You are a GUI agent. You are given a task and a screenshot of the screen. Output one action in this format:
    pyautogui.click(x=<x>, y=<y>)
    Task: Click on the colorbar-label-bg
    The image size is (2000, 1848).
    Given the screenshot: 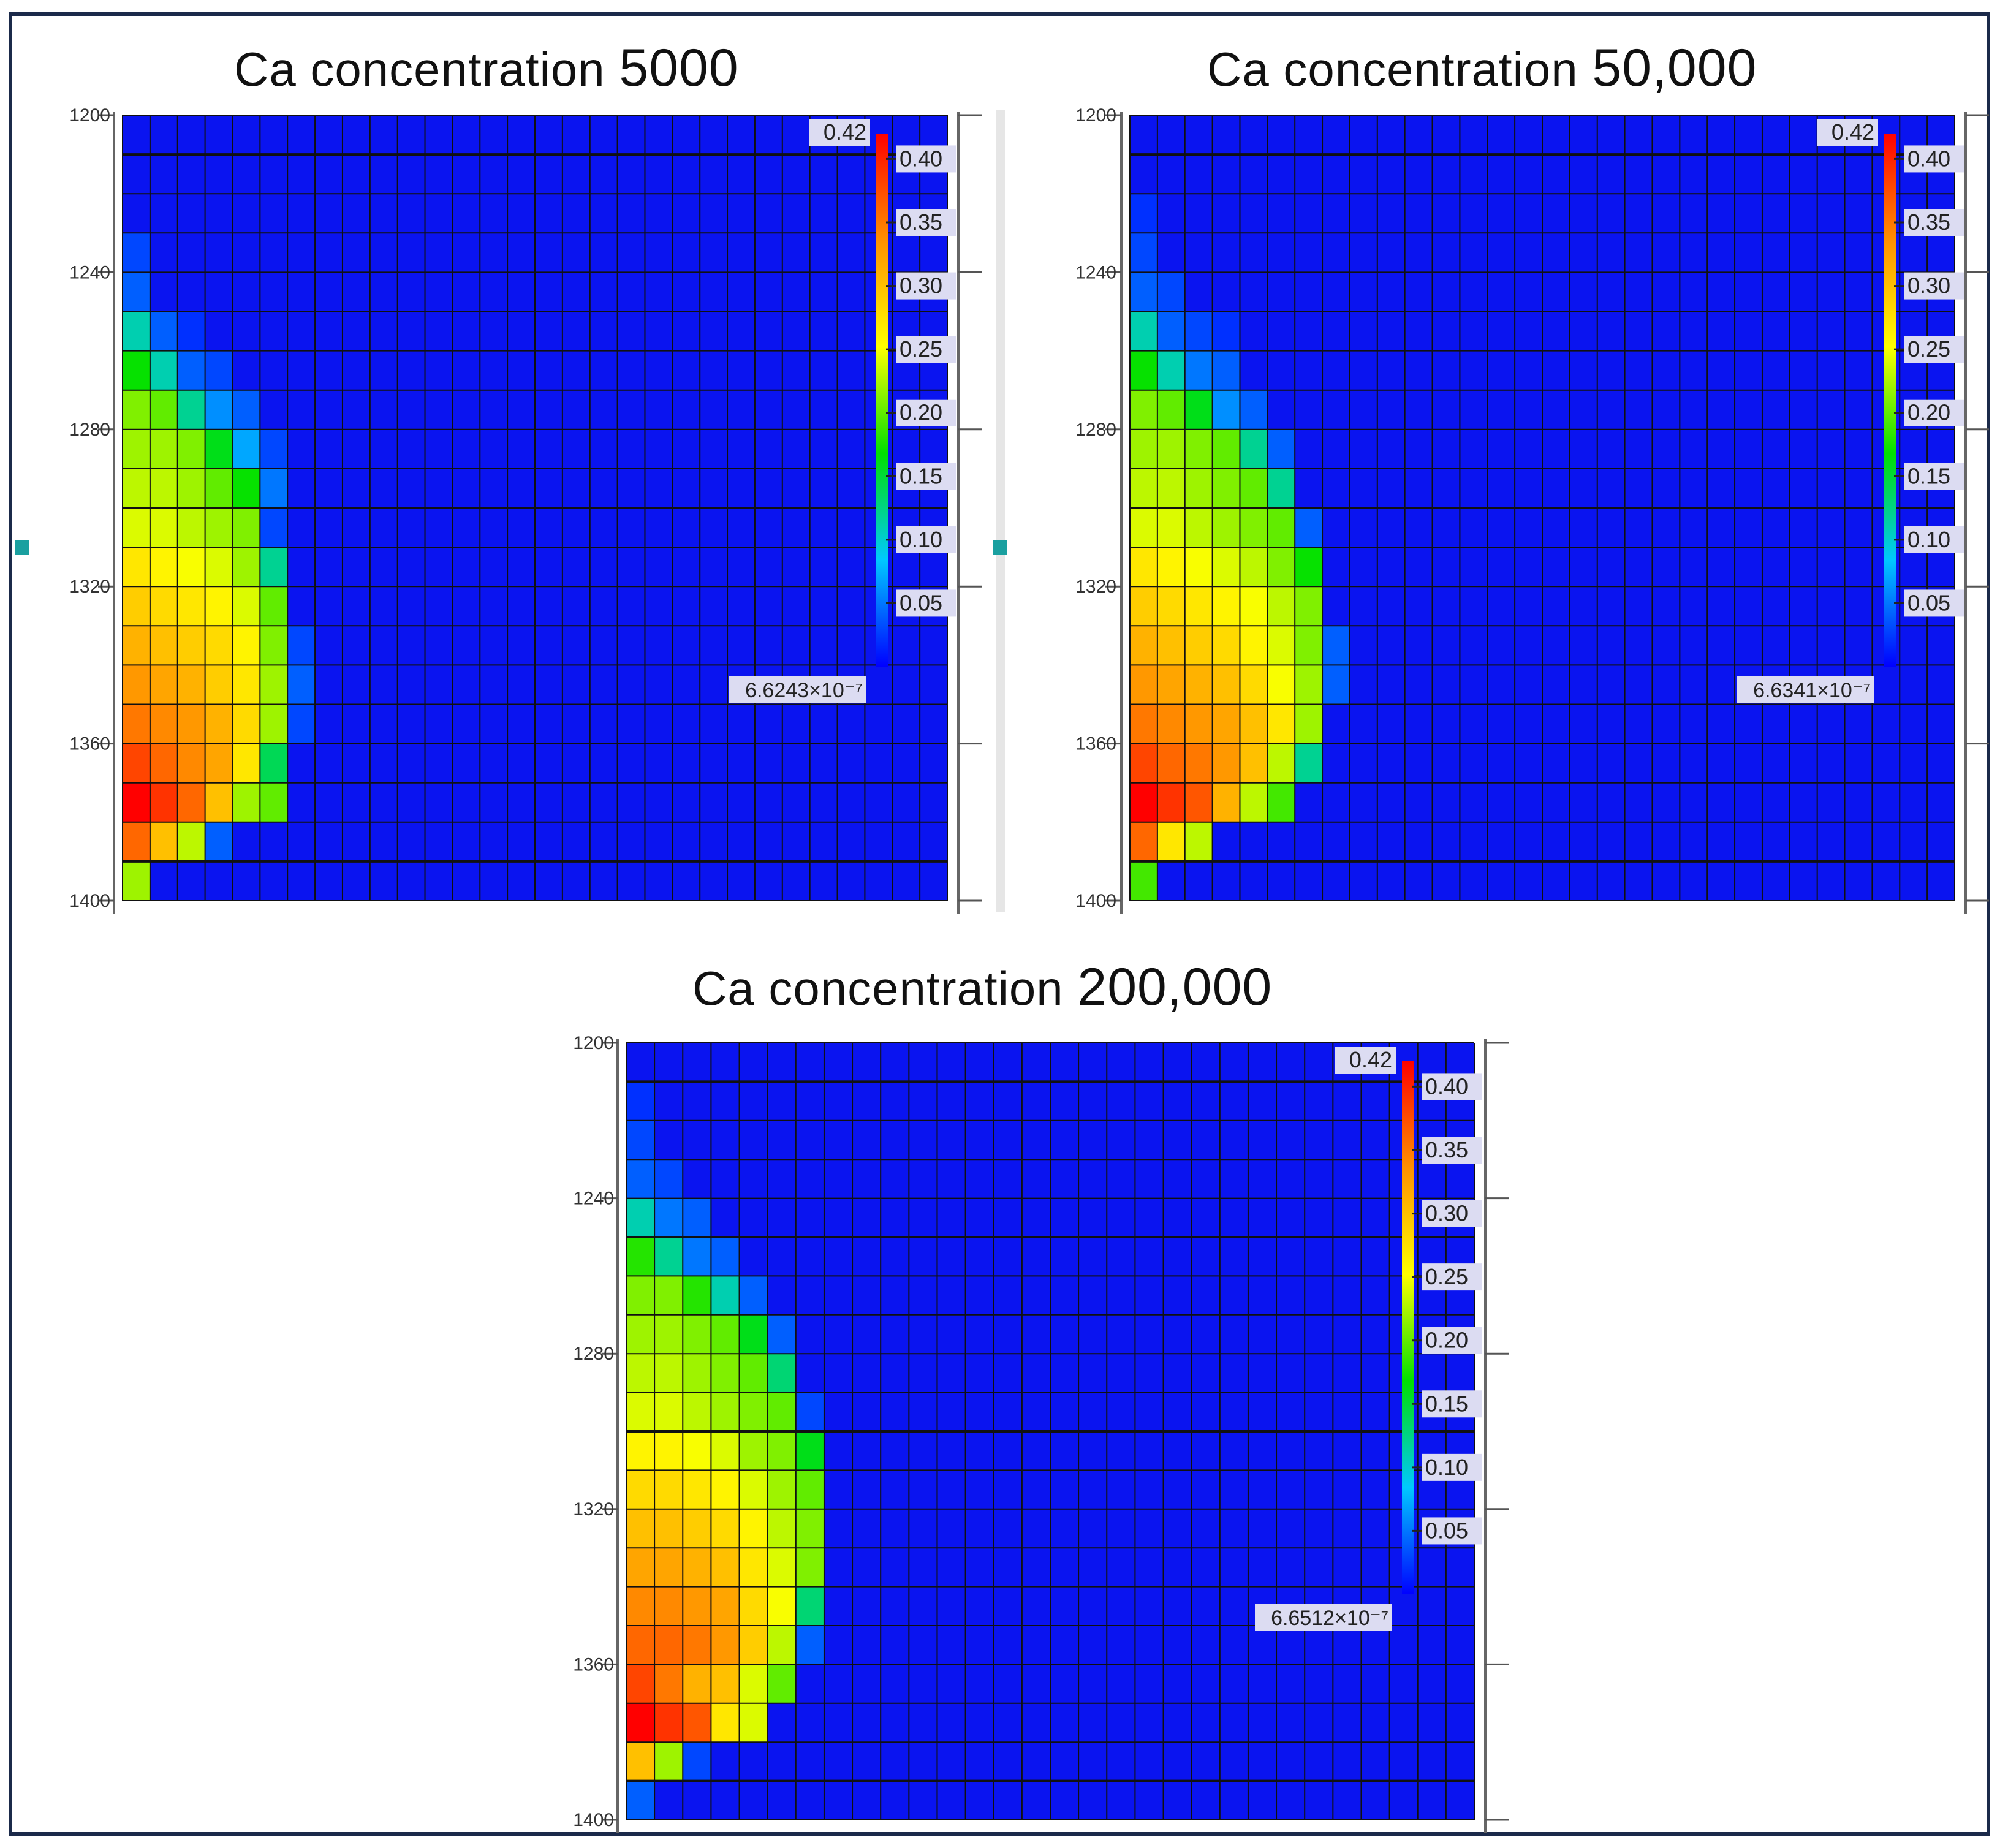 What is the action you would take?
    pyautogui.click(x=926, y=349)
    